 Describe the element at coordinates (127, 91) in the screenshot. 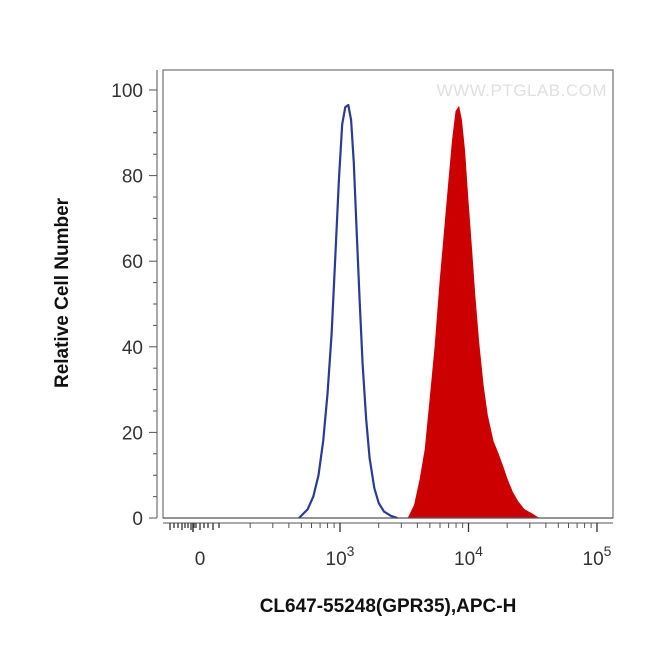

I see `y-tick-label: 100` at that location.